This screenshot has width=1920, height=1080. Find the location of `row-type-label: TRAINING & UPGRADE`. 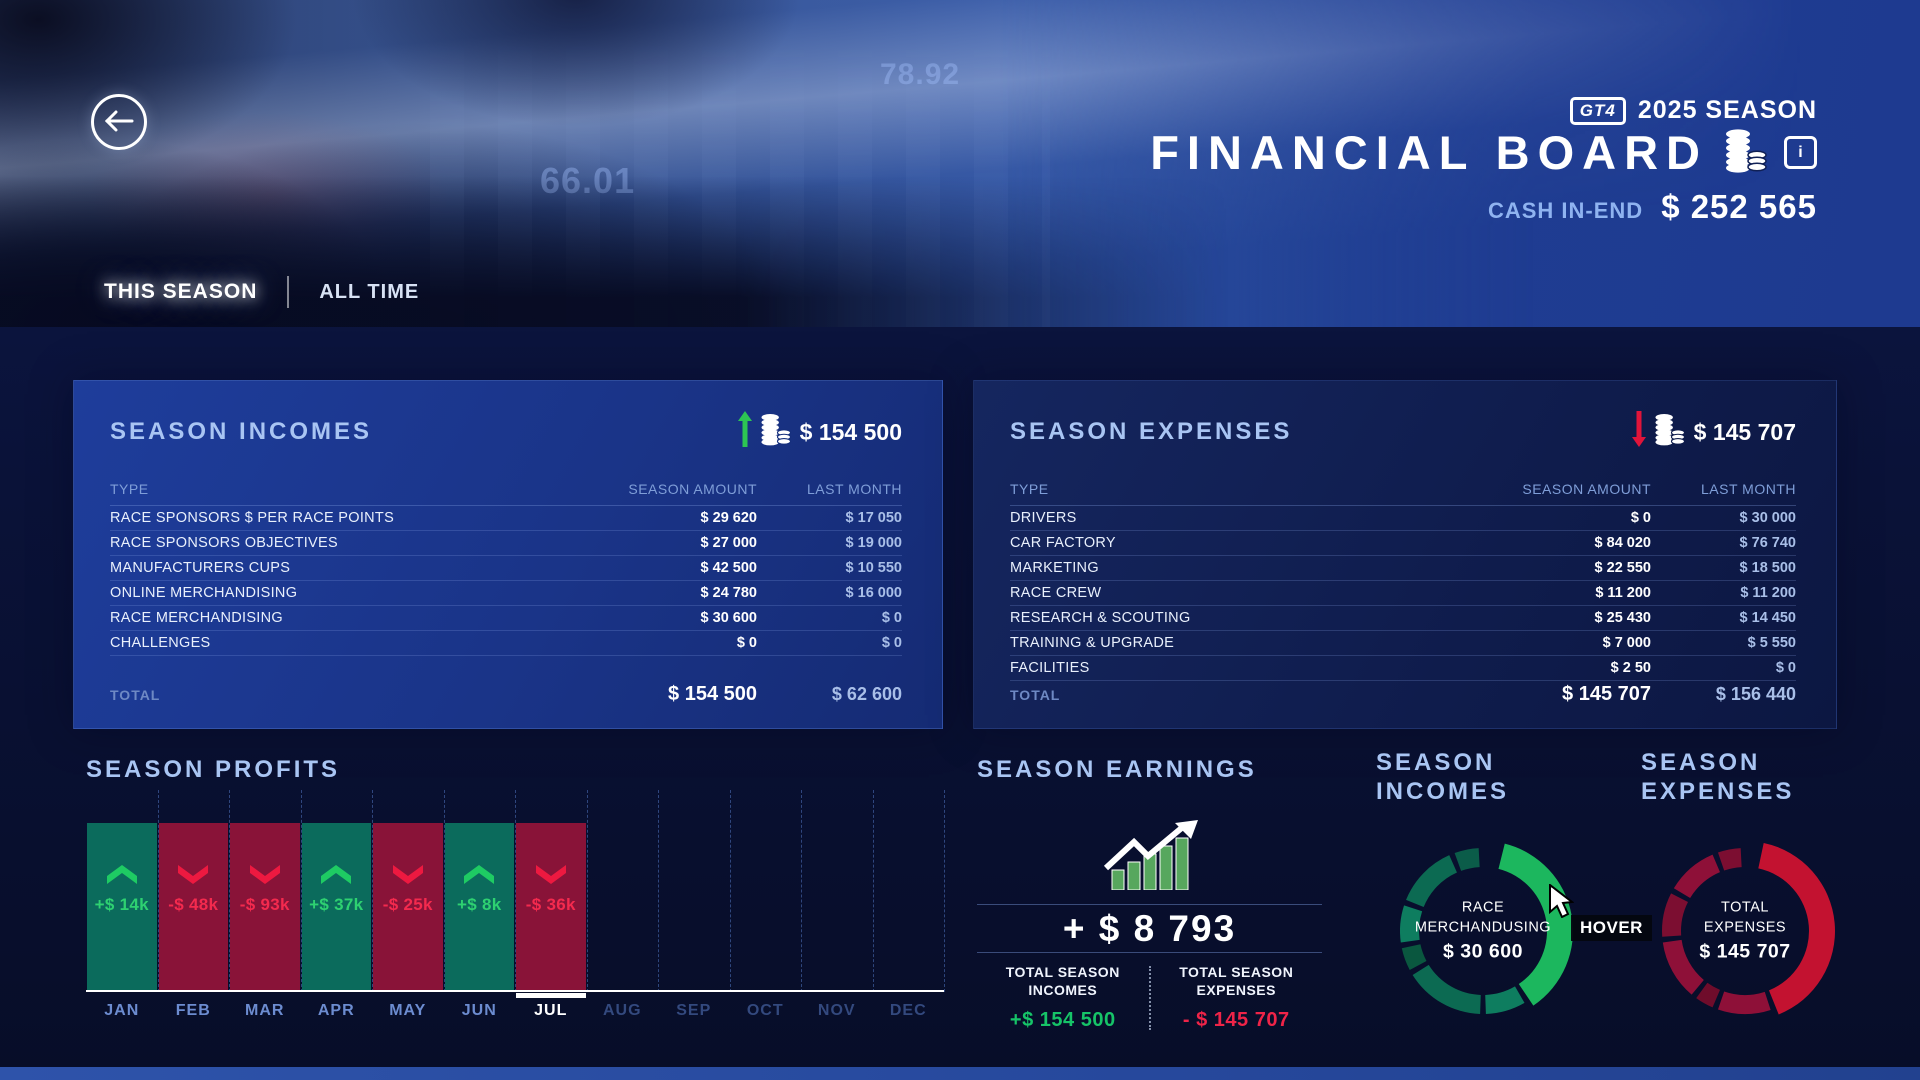

row-type-label: TRAINING & UPGRADE is located at coordinates (1092, 643).